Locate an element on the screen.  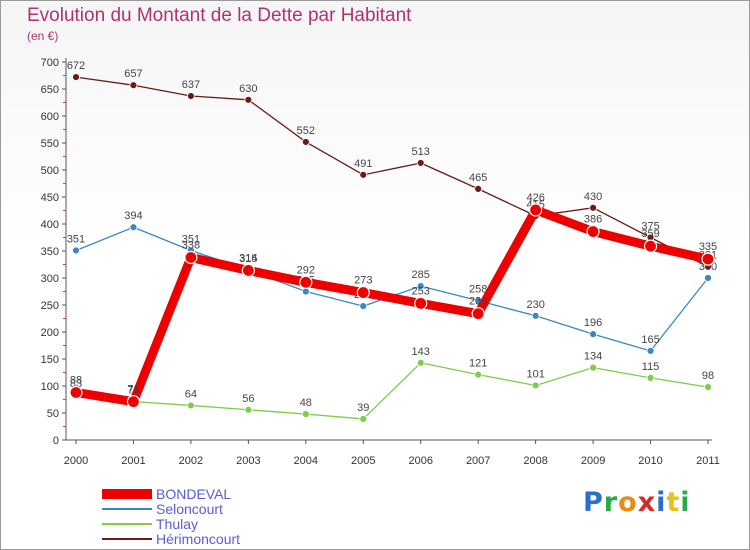
data-label-seloncourt: 165 is located at coordinates (650, 340).